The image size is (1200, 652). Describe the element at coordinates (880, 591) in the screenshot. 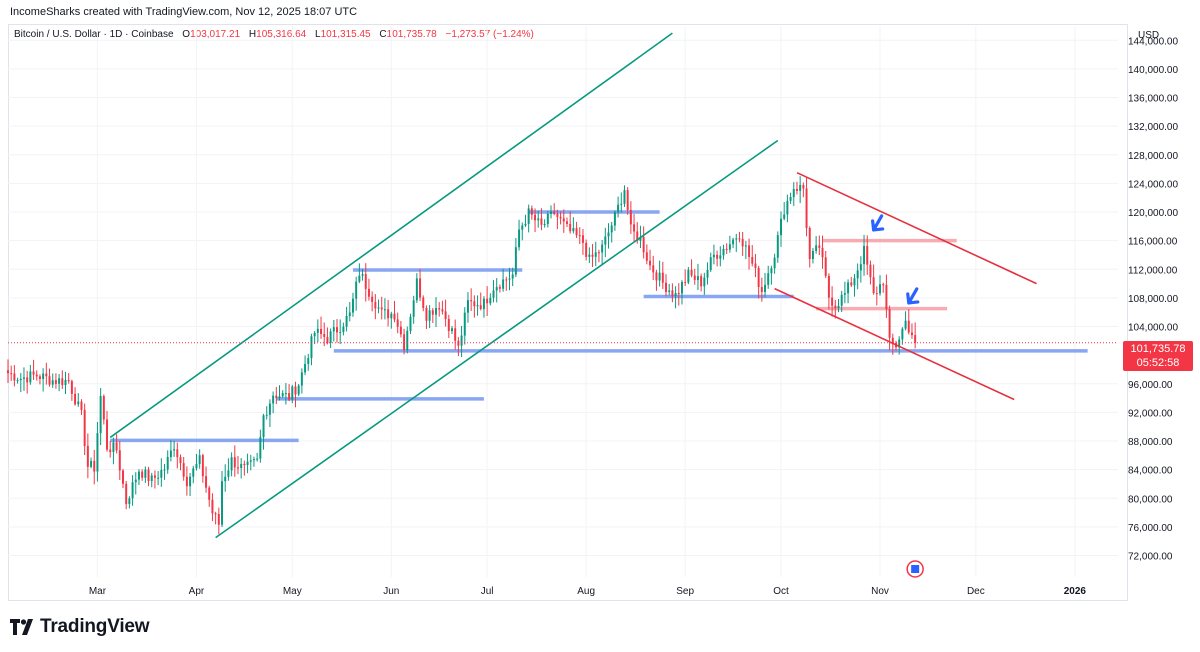

I see `x-tick-label: Nov` at that location.